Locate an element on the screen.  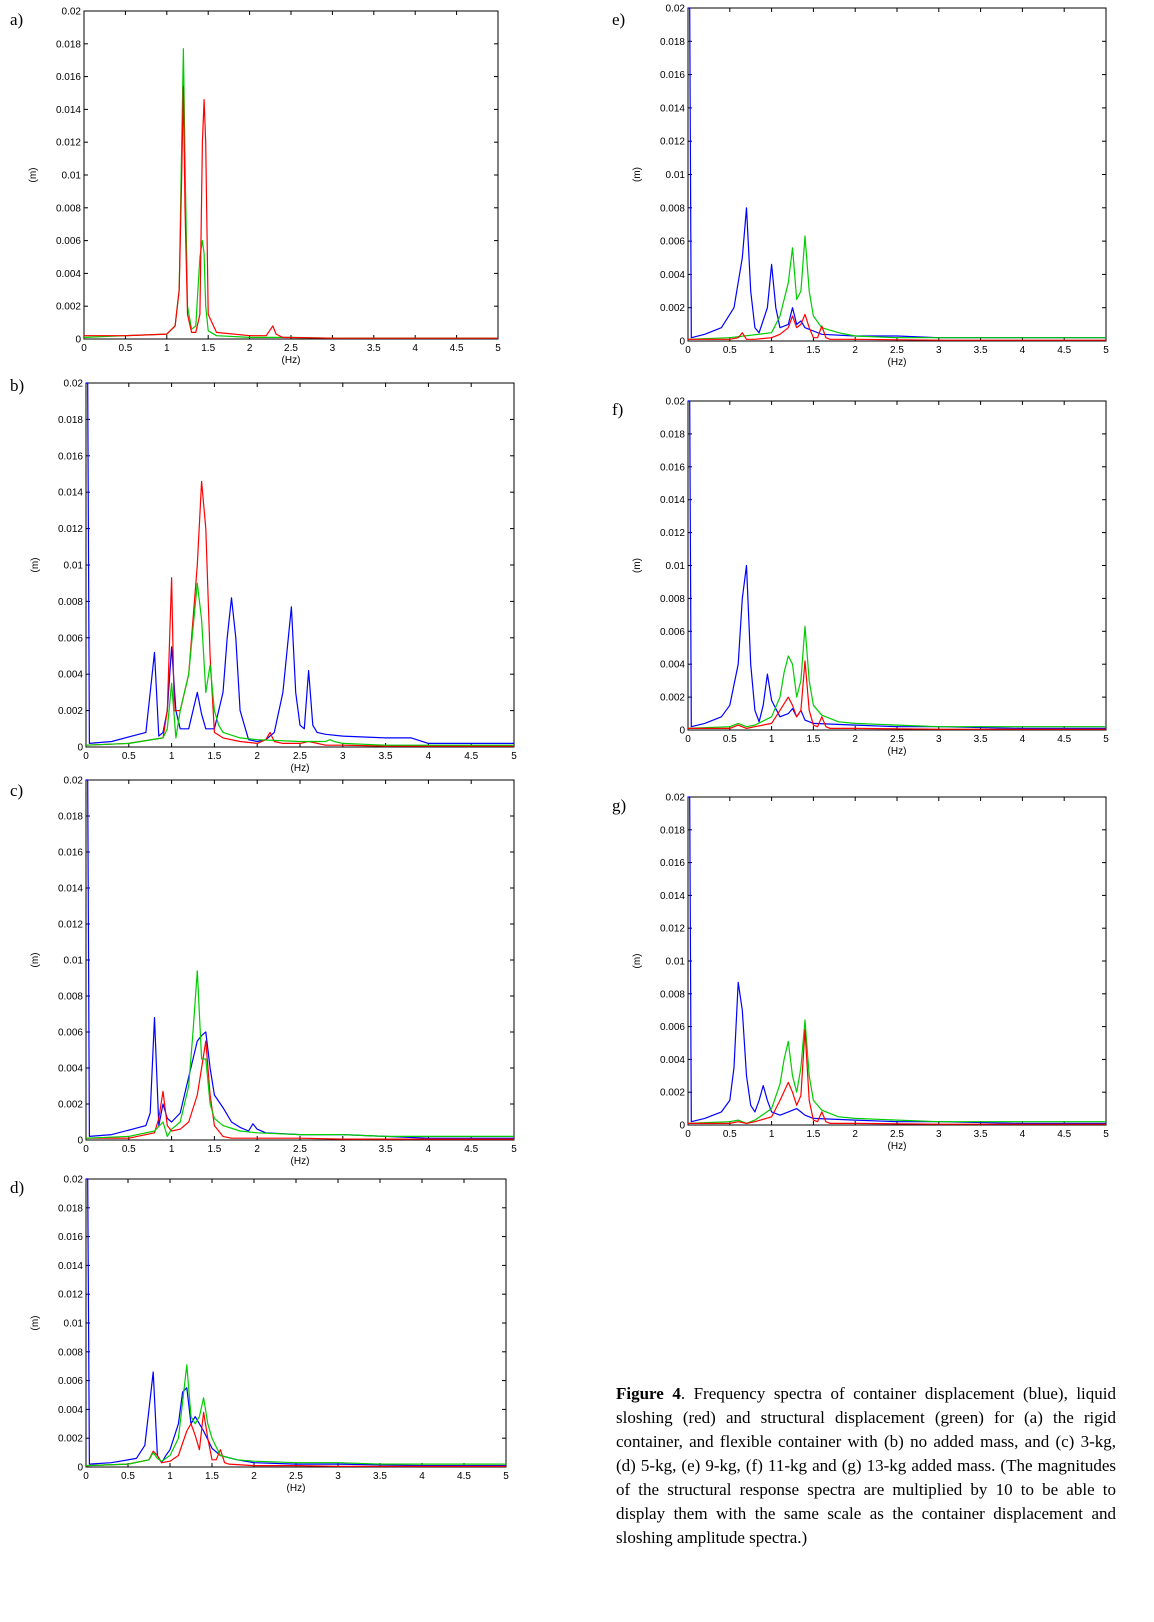
panel-label: c) is located at coordinates (17, 790).